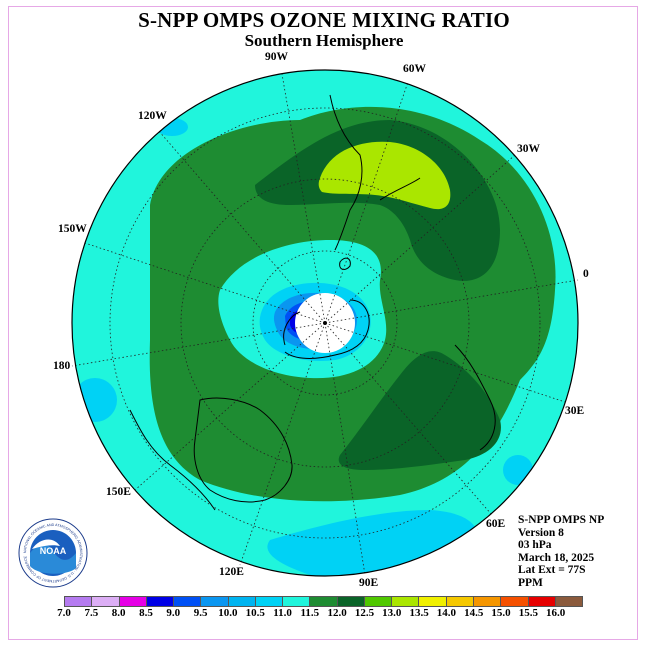 Image resolution: width=648 pixels, height=648 pixels. Describe the element at coordinates (118, 492) in the screenshot. I see `lon-label-150e: 150E` at that location.